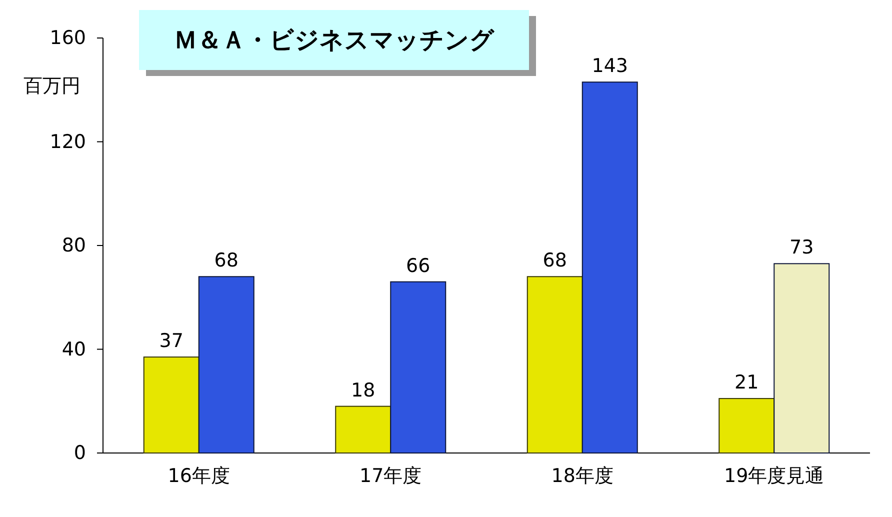 The width and height of the screenshot is (892, 517). I want to click on y-tick-label: 40, so click(74, 349).